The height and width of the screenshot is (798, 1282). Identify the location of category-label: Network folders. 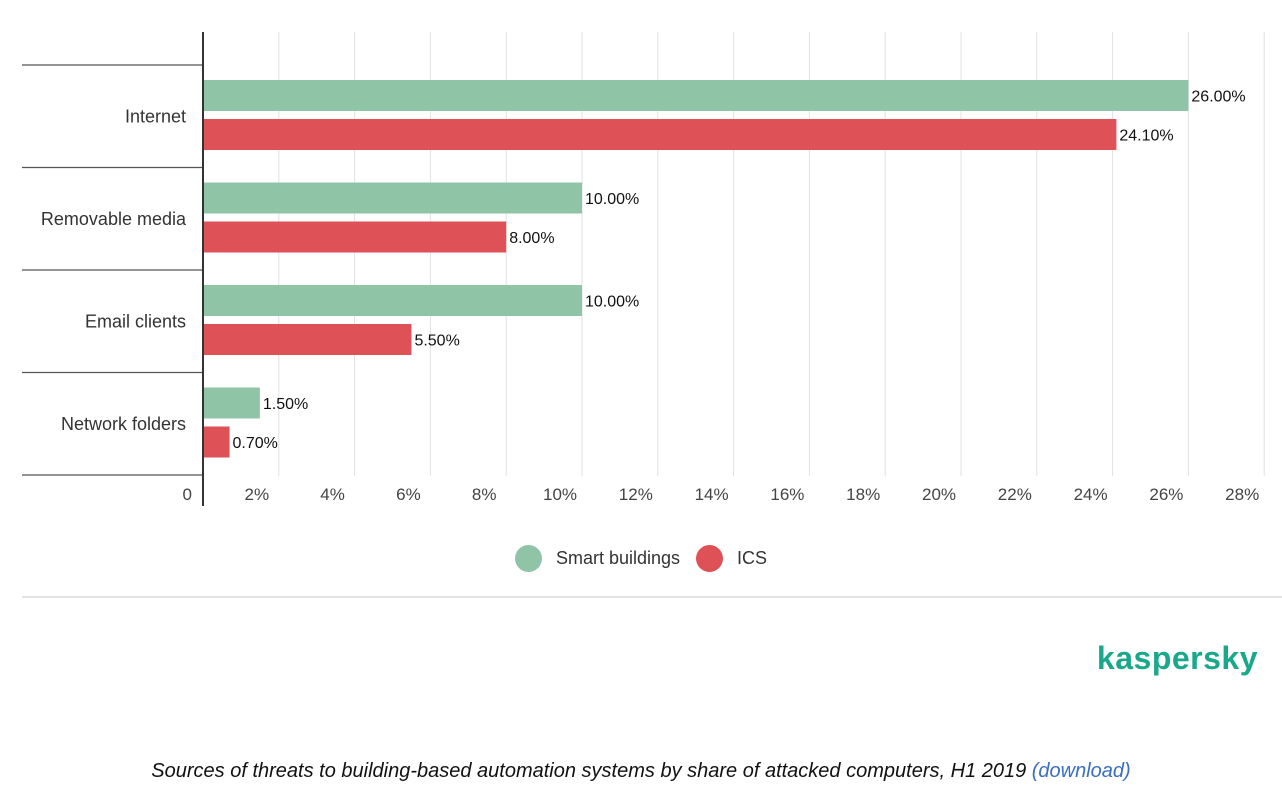
(123, 424).